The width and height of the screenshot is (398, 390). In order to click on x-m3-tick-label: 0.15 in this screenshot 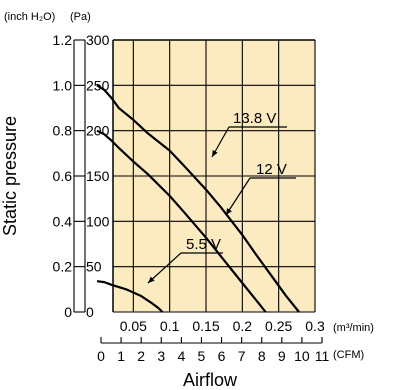, I will do `click(205, 326)`.